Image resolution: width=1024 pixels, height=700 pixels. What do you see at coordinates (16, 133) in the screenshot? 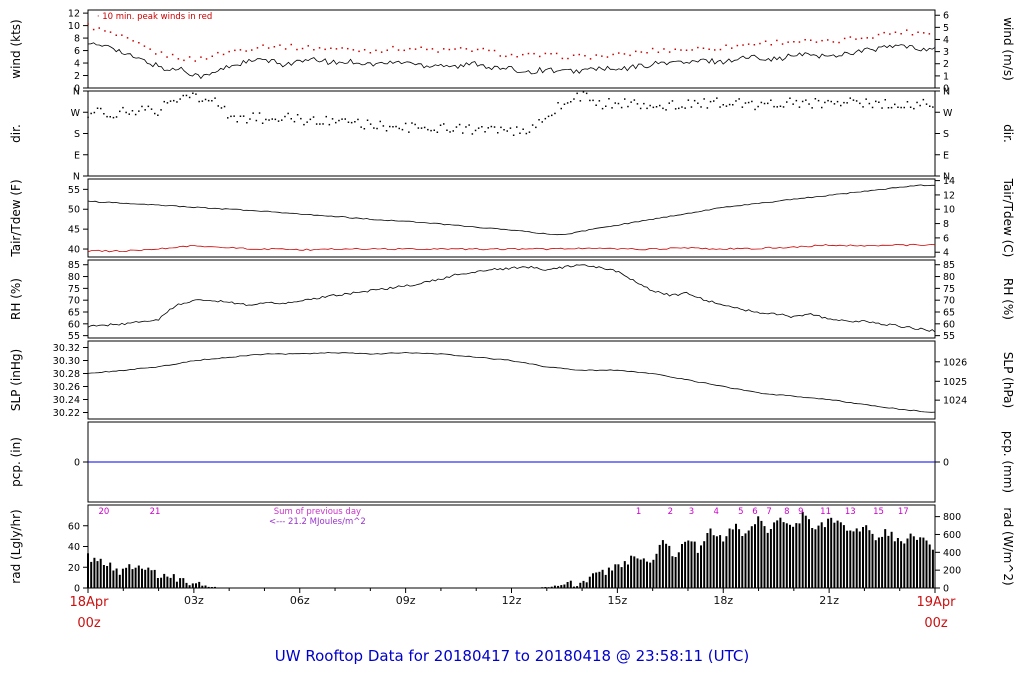
I see `svg-text: dir.` at bounding box center [16, 133].